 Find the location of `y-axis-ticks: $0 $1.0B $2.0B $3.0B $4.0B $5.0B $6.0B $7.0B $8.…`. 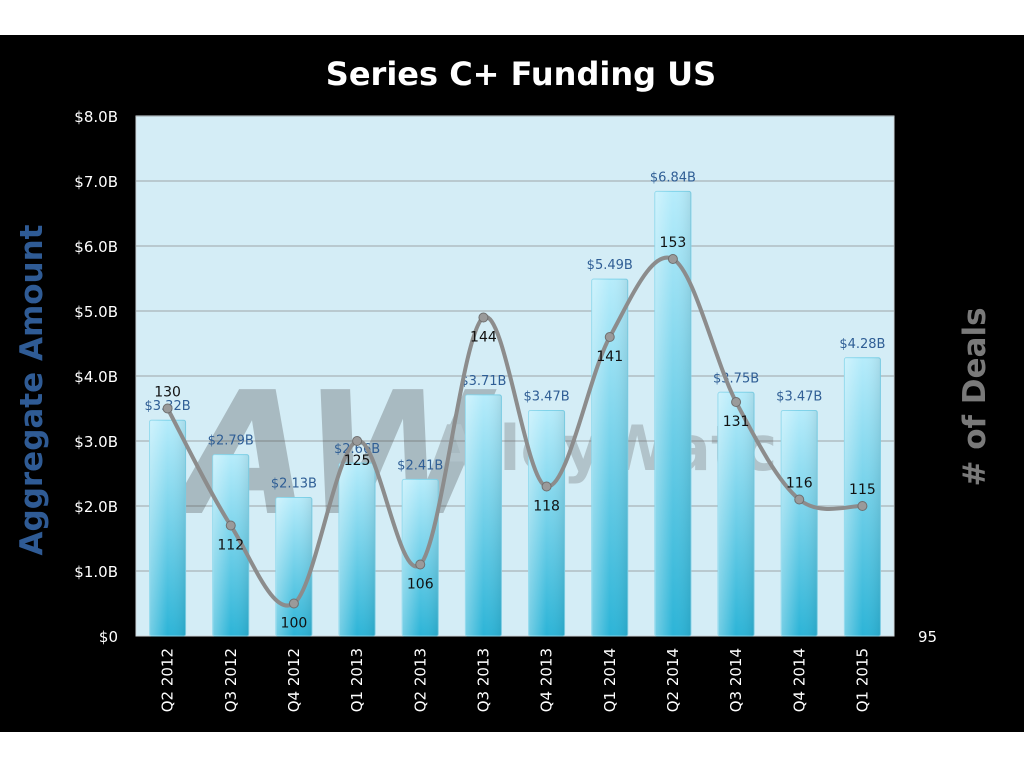

y-axis-ticks: $0 $1.0B $2.0B $3.0B $4.0B $5.0B $6.0B $7.0B $8.… is located at coordinates (96, 377).